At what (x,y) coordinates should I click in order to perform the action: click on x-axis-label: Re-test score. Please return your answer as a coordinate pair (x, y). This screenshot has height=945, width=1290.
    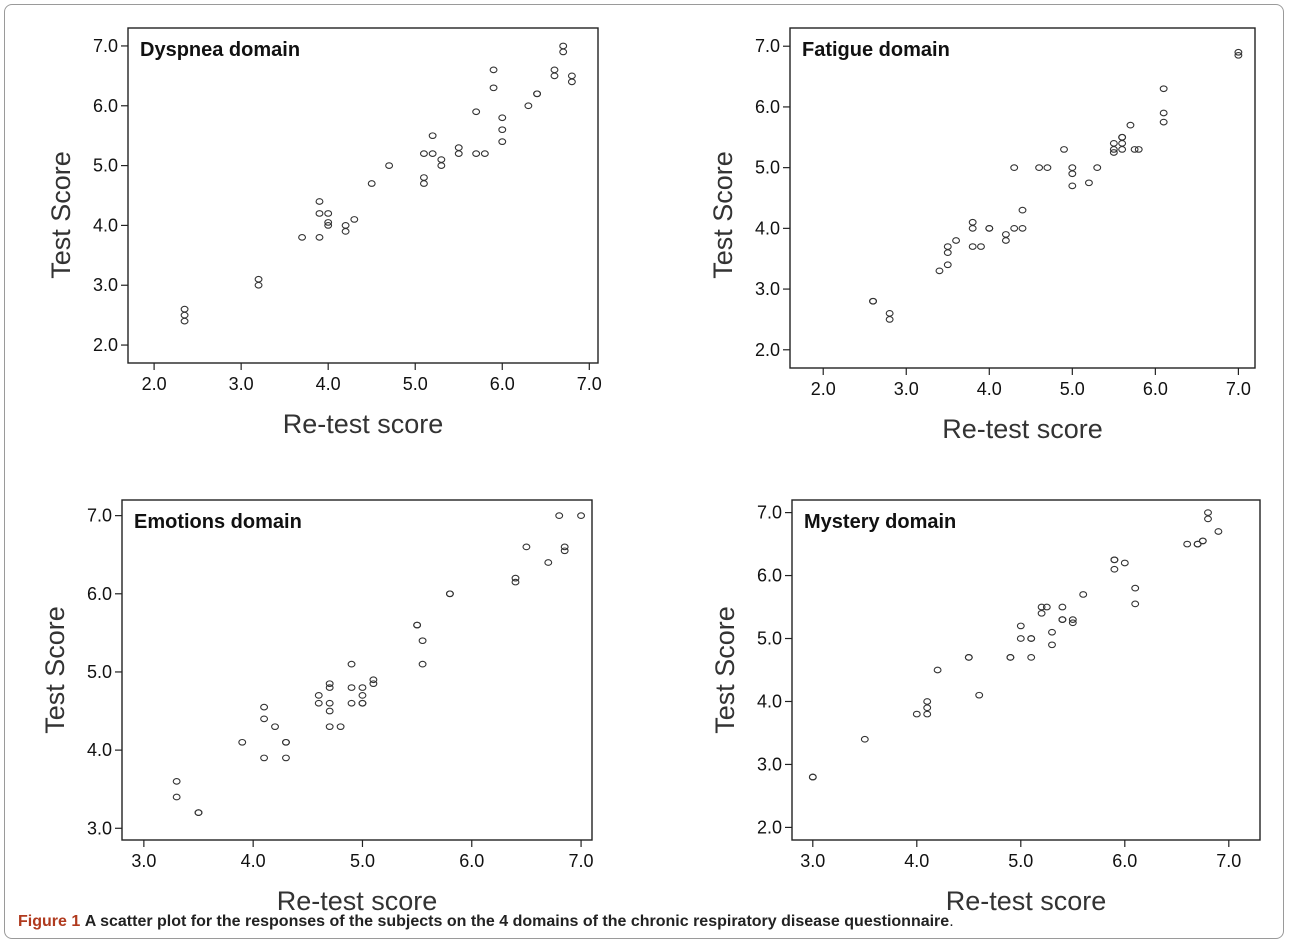
    Looking at the image, I should click on (363, 424).